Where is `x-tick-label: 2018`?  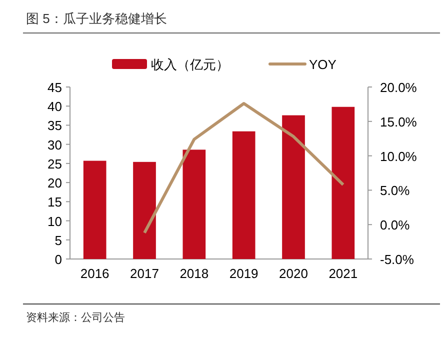 x-tick-label: 2018 is located at coordinates (194, 273).